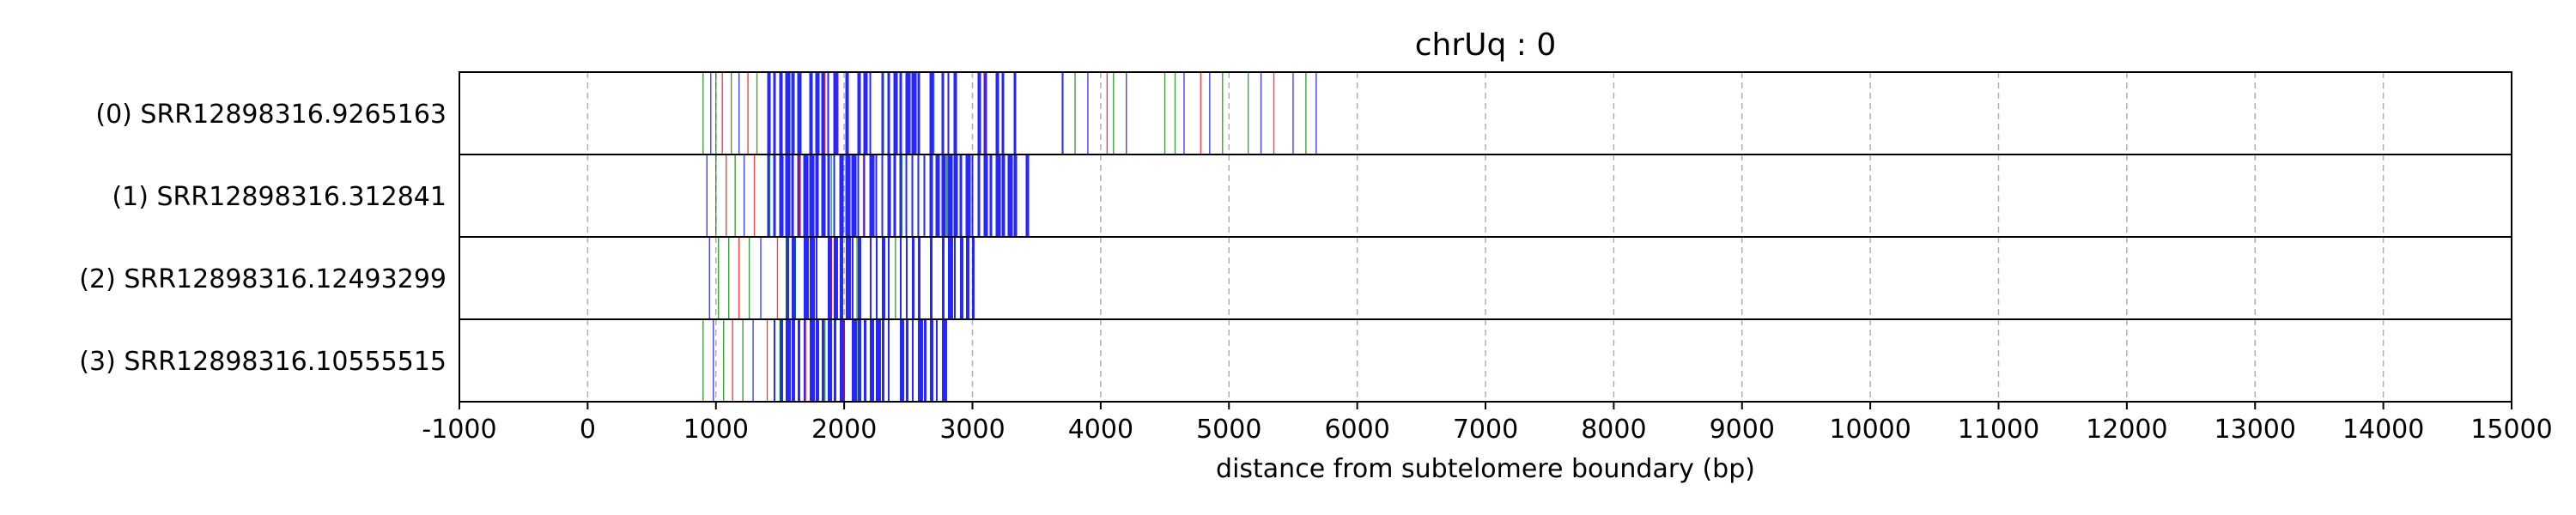 This screenshot has height=515, width=2576. I want to click on chart-title: chrUq : 0, so click(1486, 45).